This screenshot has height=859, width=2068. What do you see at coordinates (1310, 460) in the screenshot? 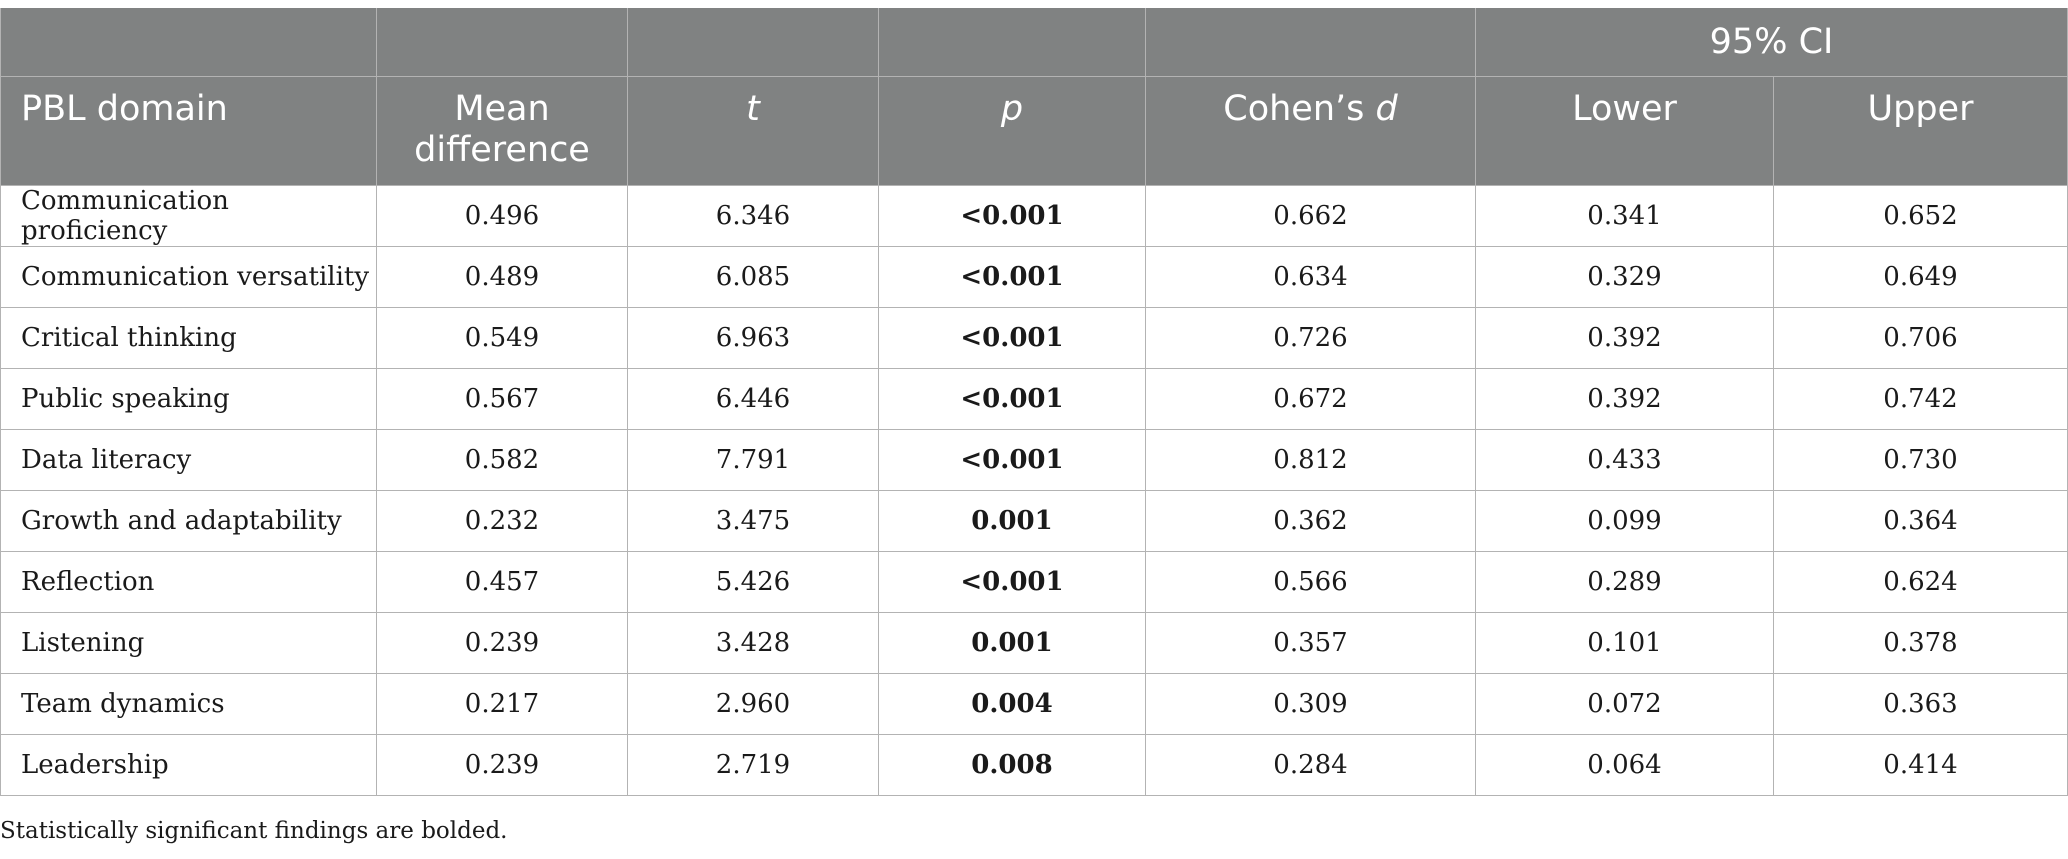
I see `cell-cohens-d: 0.812` at bounding box center [1310, 460].